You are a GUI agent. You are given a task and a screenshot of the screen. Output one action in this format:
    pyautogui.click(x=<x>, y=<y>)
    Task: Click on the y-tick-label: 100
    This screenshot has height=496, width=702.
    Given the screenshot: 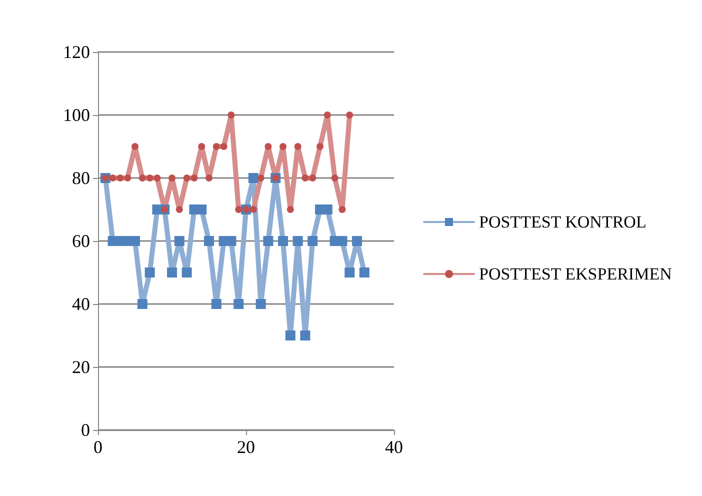 What is the action you would take?
    pyautogui.click(x=76, y=115)
    